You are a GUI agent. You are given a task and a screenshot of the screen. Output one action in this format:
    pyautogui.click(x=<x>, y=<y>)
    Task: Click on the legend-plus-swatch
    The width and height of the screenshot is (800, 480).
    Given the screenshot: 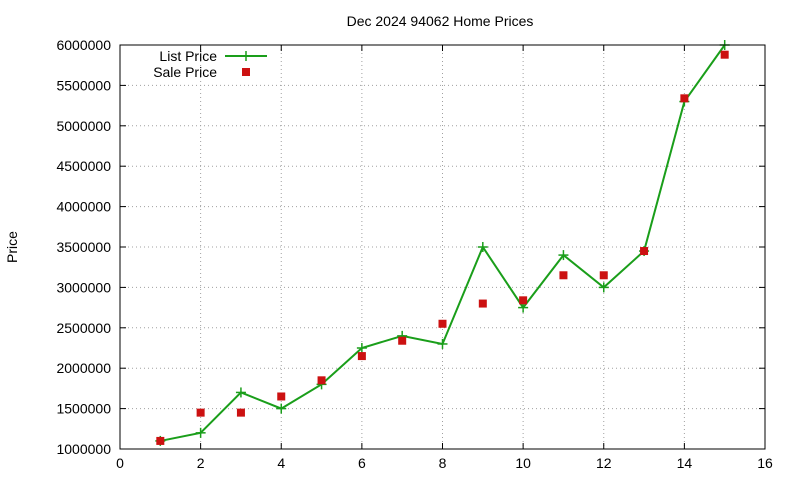 What is the action you would take?
    pyautogui.click(x=246, y=56)
    